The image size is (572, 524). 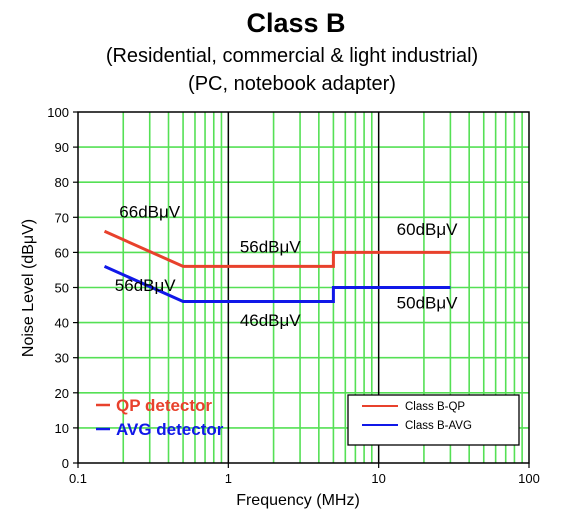 What do you see at coordinates (427, 303) in the screenshot?
I see `limit-label: 50dBμV` at bounding box center [427, 303].